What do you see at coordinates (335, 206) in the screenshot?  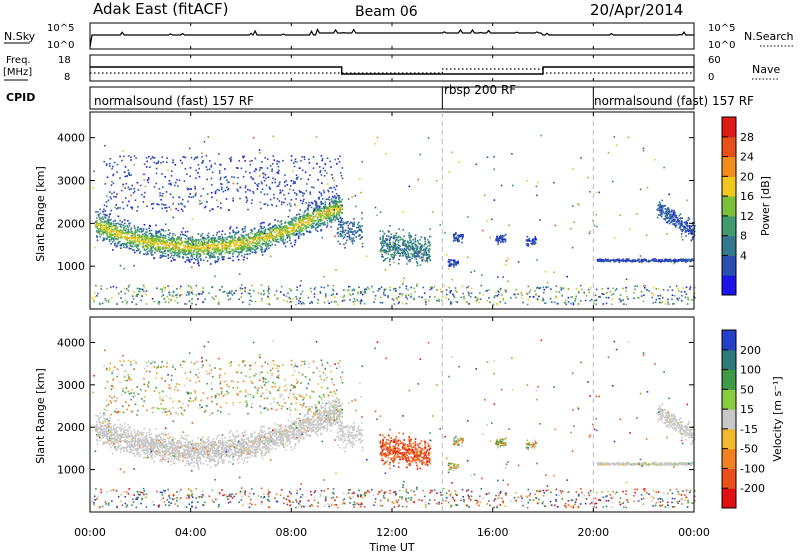 I see `power-point-1960` at bounding box center [335, 206].